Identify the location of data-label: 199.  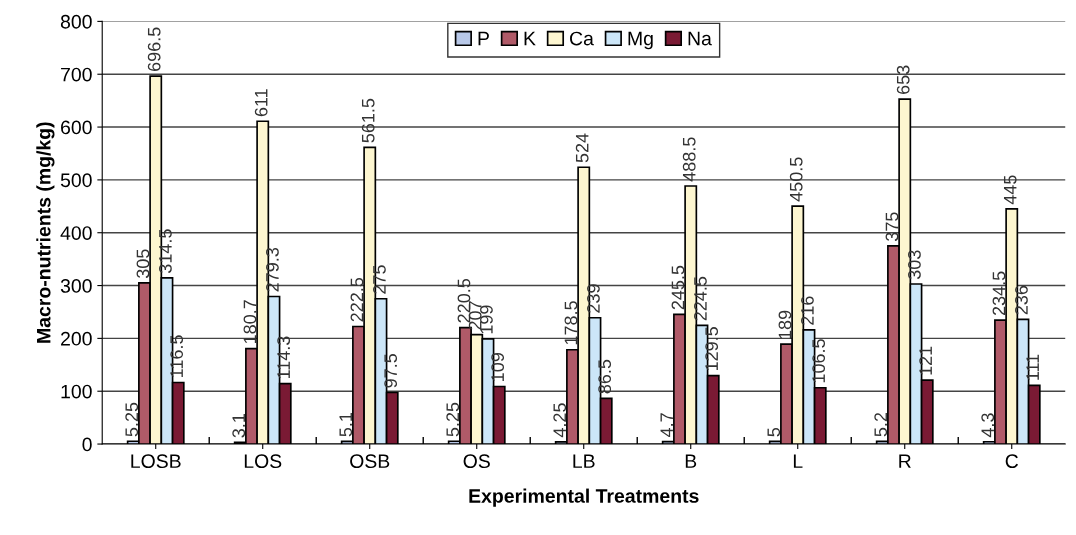
(486, 319).